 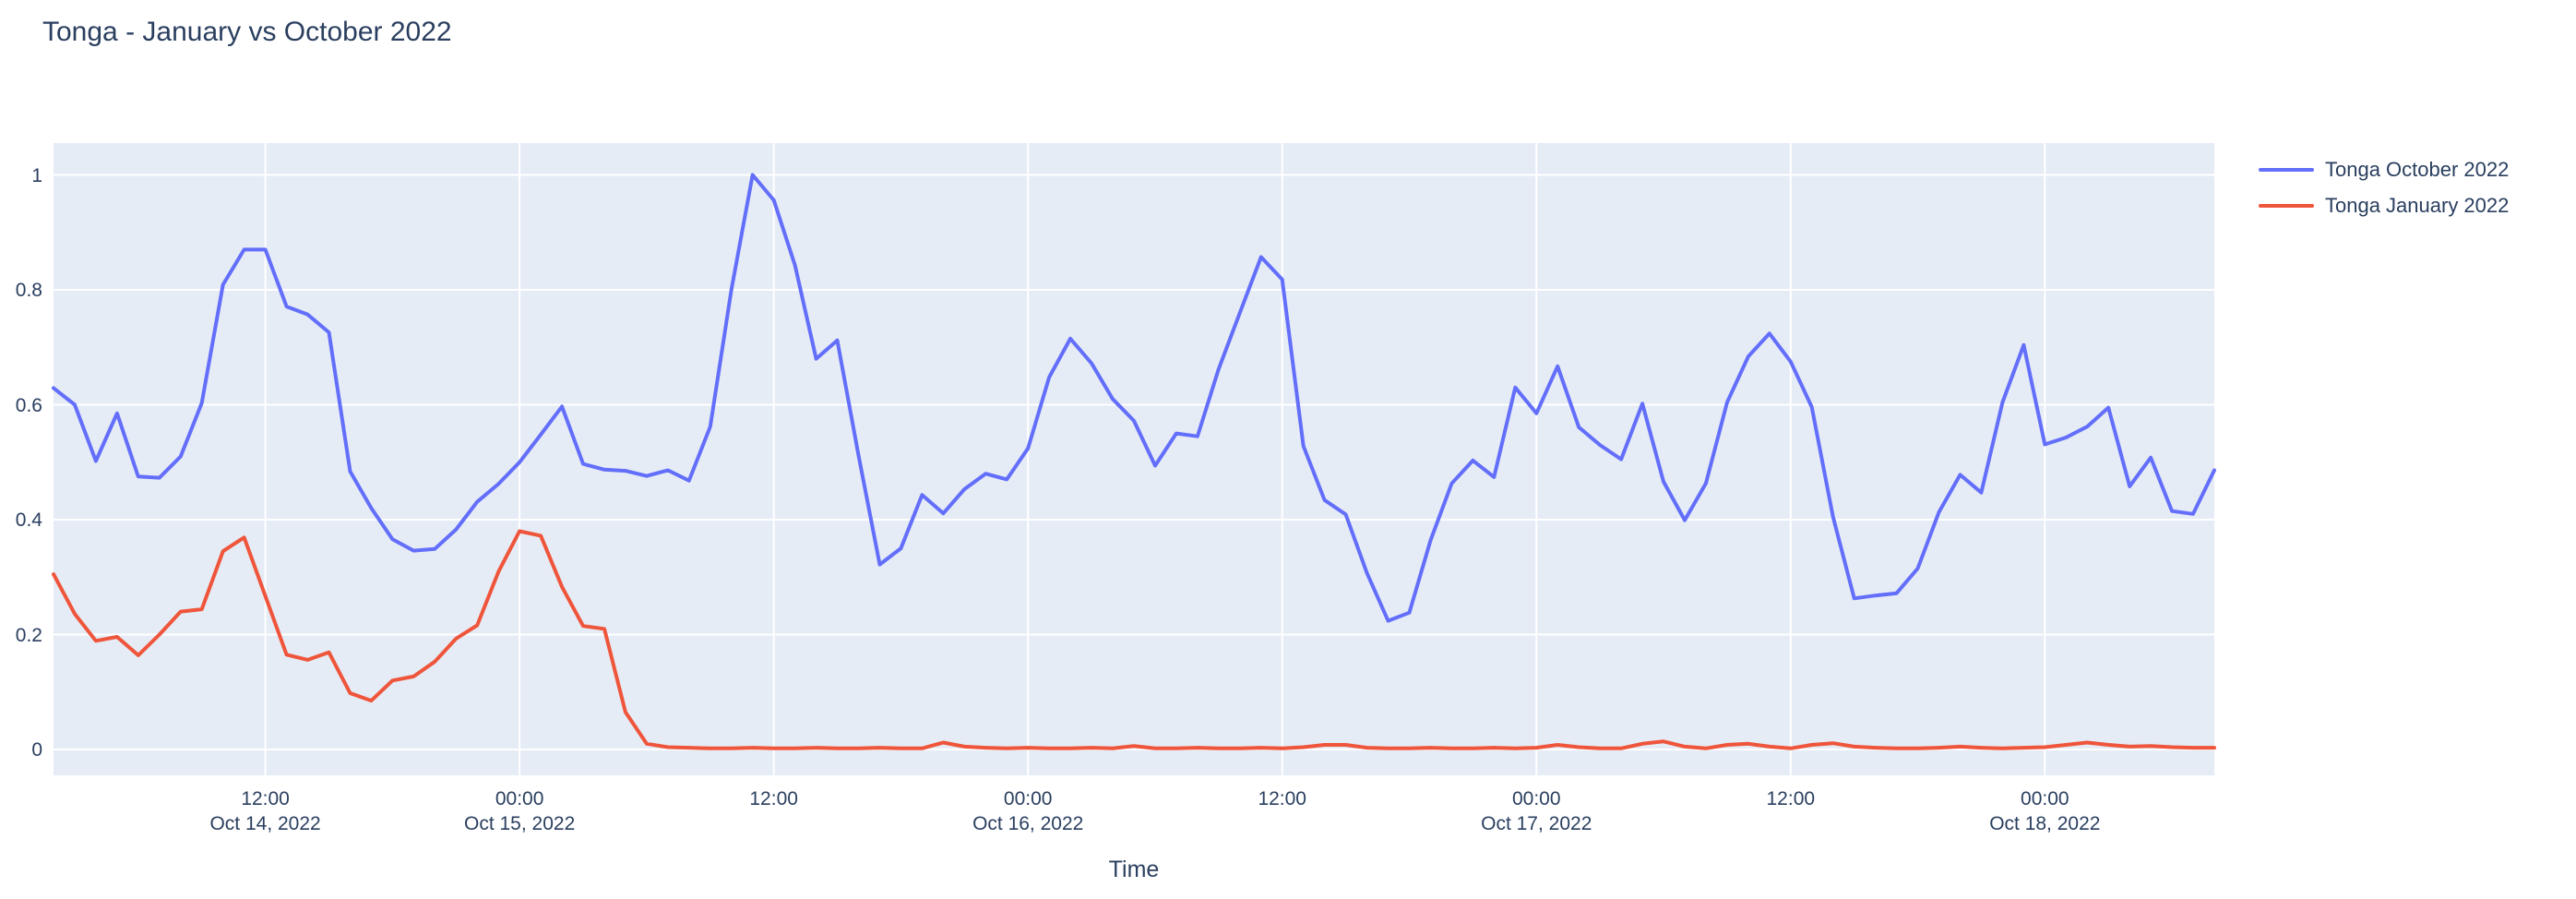 What do you see at coordinates (2418, 205) in the screenshot?
I see `legend-label: Tonga January 2022` at bounding box center [2418, 205].